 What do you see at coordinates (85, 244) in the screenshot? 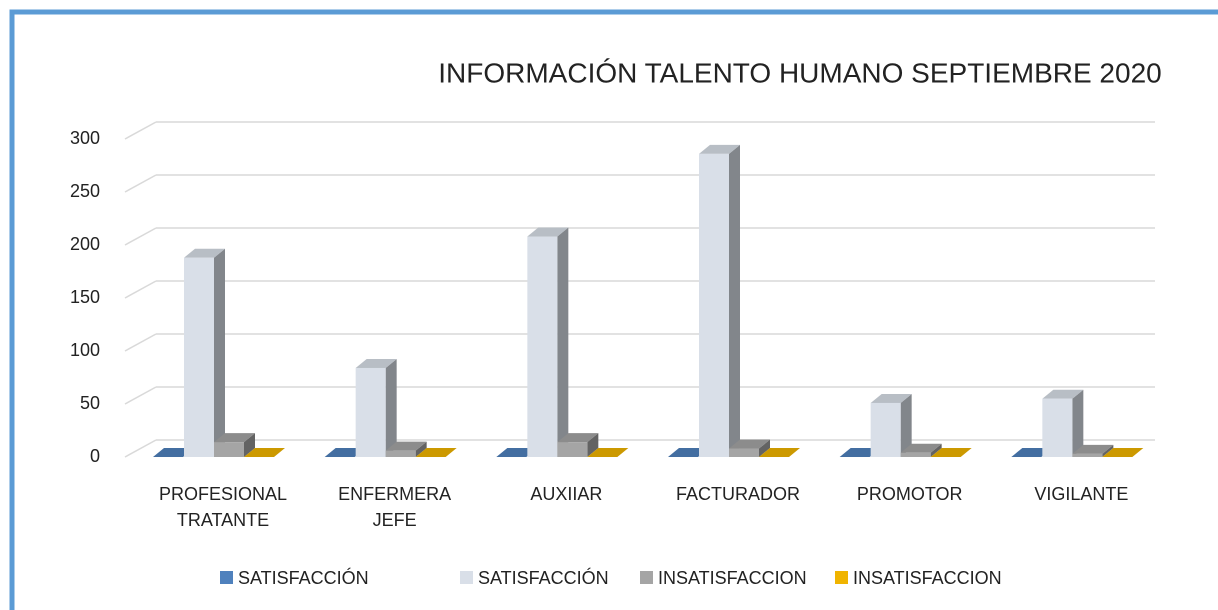
I see `y-tick-label: 200` at bounding box center [85, 244].